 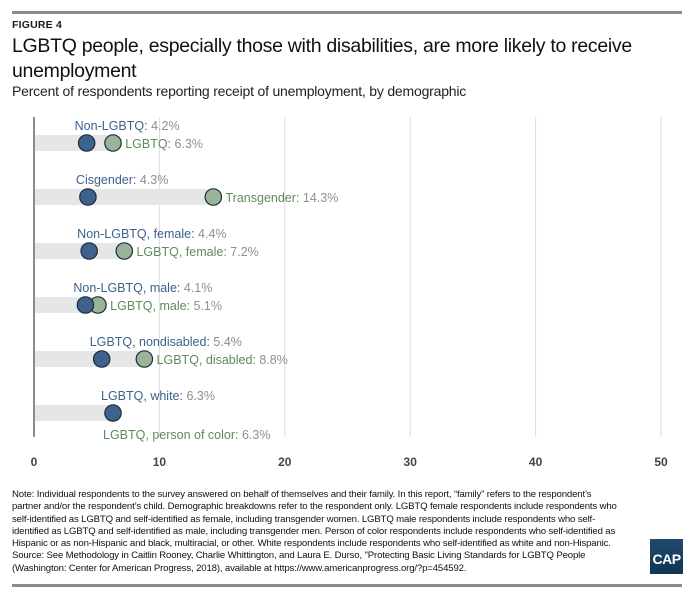 What do you see at coordinates (135, 234) in the screenshot?
I see `comparison-label-category: Non-LGBTQ, female:` at bounding box center [135, 234].